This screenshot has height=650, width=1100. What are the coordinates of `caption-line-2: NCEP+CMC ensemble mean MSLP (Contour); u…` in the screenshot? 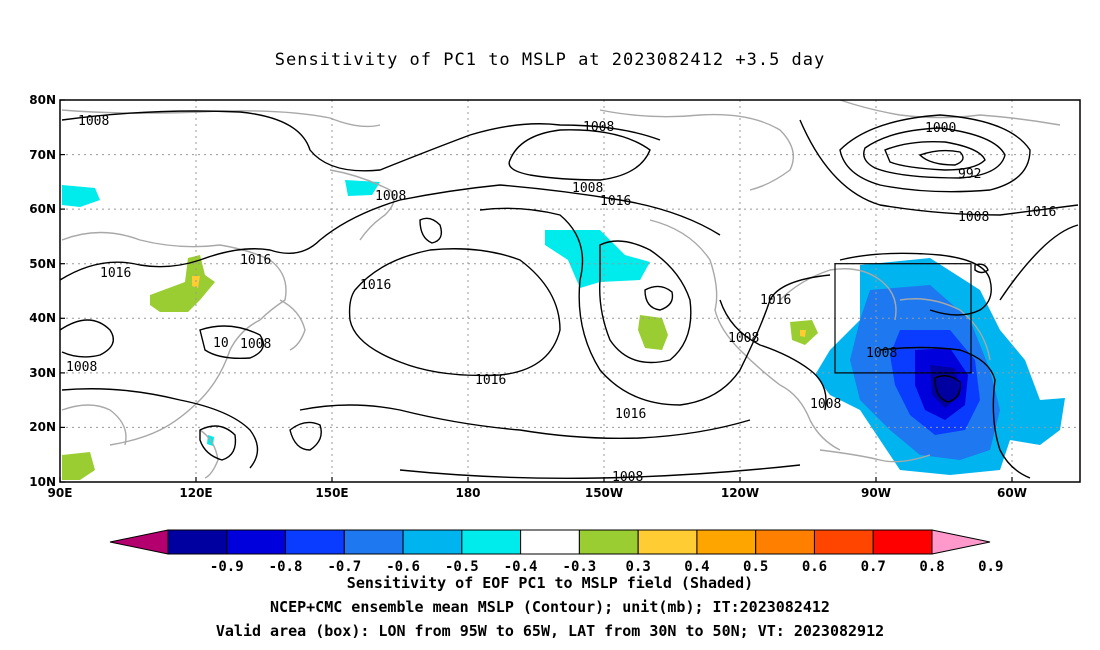 It's located at (550, 607).